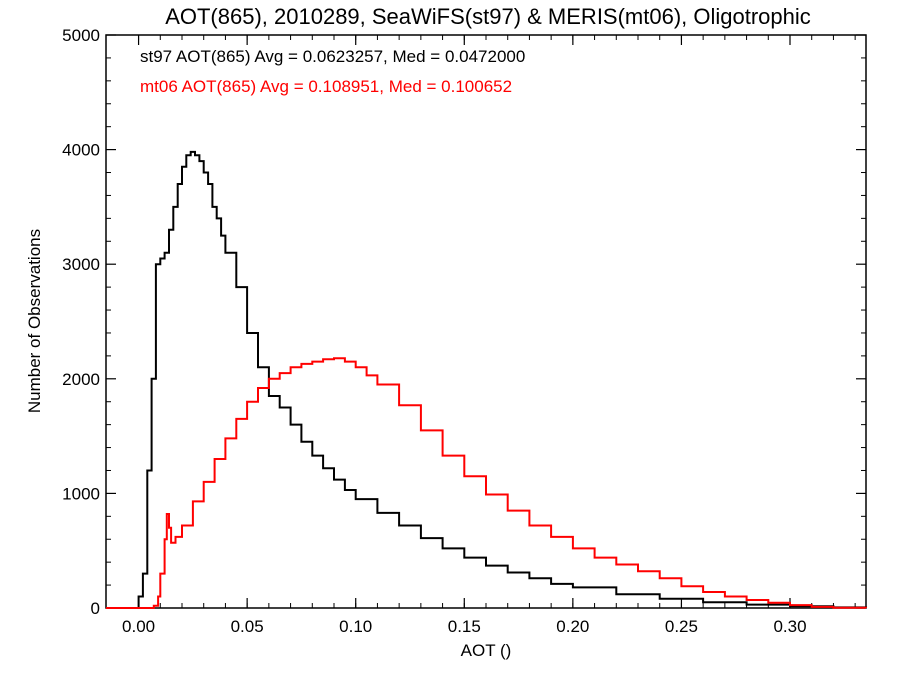 Image resolution: width=900 pixels, height=675 pixels. Describe the element at coordinates (138, 626) in the screenshot. I see `x-tick-label: 0.00` at that location.